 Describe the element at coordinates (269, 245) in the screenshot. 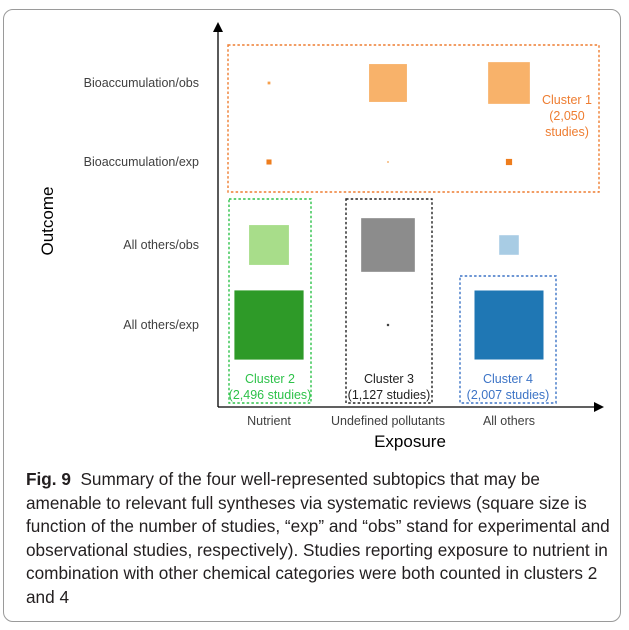

I see `square-nutrient-all-others-obs` at that location.